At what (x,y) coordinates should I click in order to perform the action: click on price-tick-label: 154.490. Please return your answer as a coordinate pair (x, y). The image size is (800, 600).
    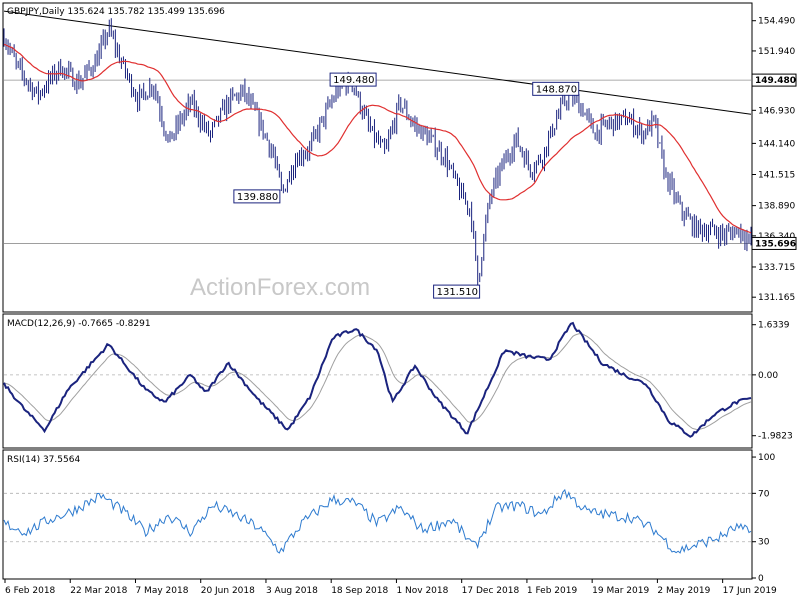
    Looking at the image, I should click on (776, 22).